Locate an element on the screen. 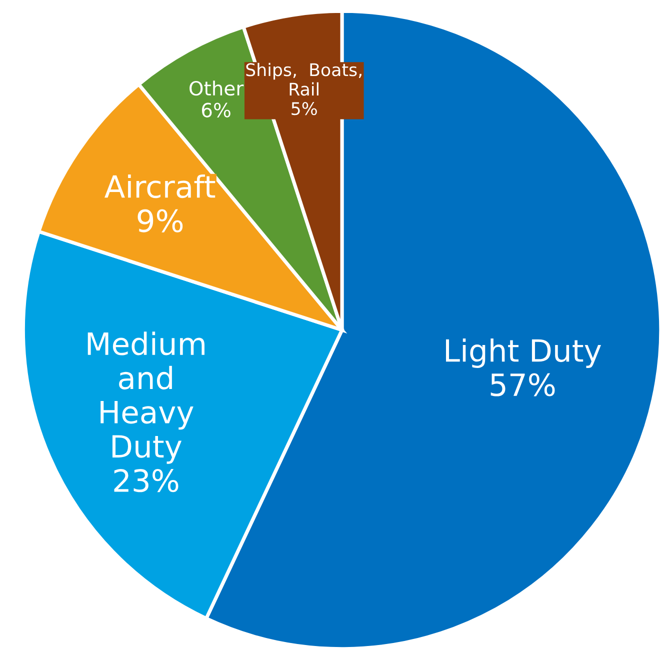  slice-label: Ships, Boats, Rail 5% is located at coordinates (304, 89).